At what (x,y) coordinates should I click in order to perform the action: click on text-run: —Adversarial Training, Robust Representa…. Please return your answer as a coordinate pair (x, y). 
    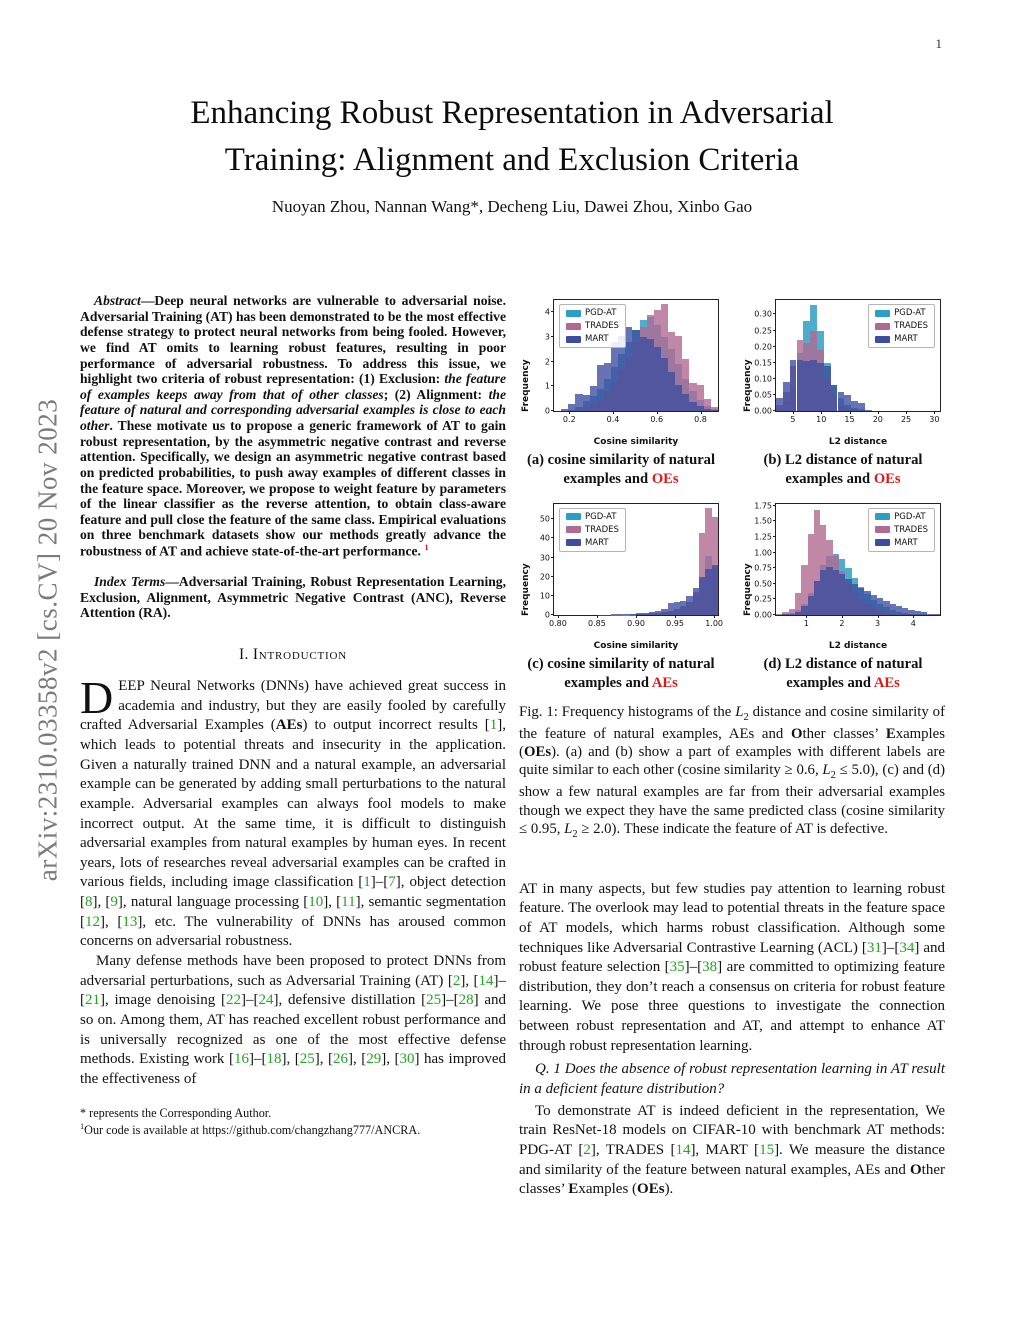
    Looking at the image, I should click on (293, 597).